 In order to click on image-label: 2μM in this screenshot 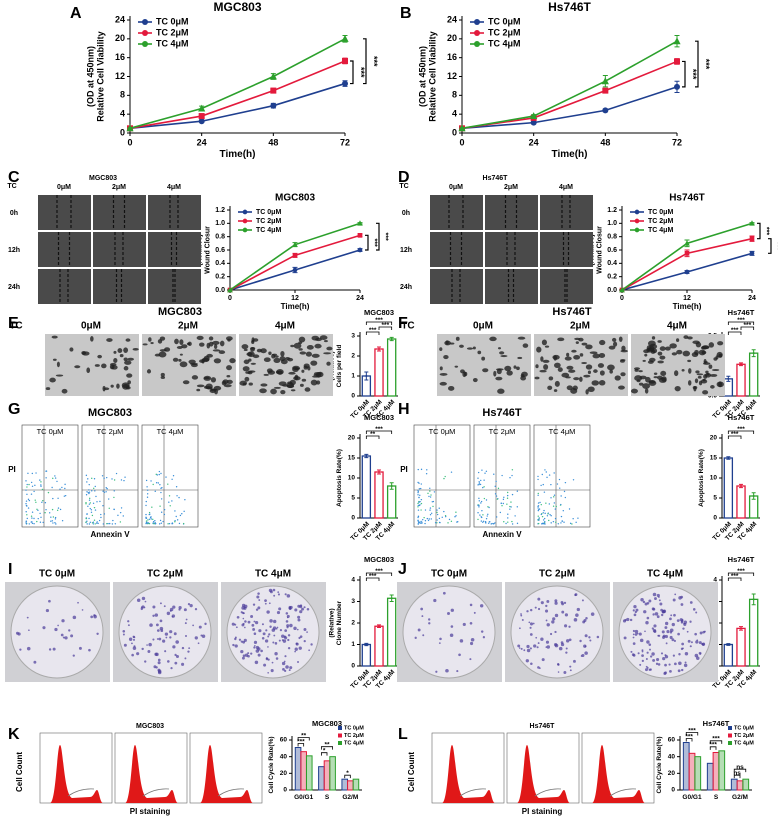, I will do `click(119, 187)`.